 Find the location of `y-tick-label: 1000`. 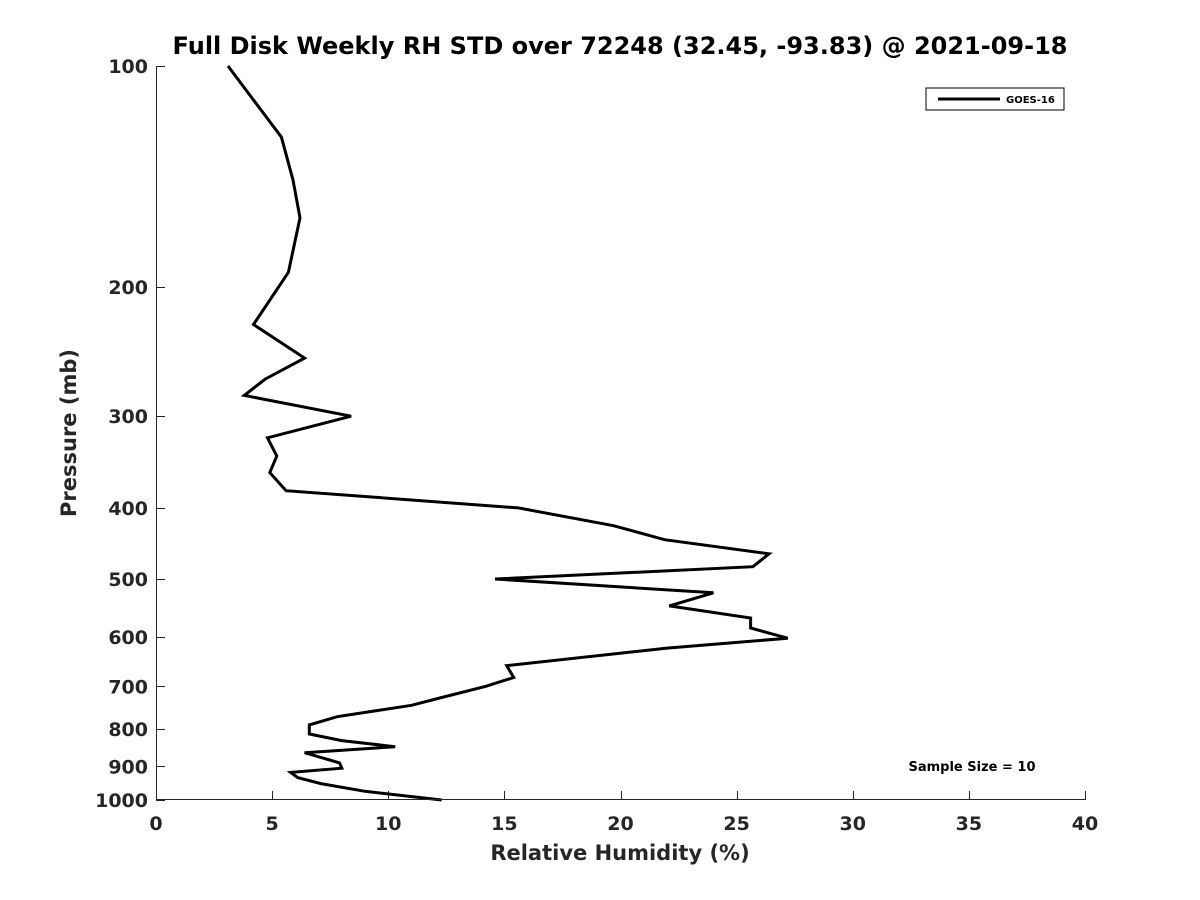

y-tick-label: 1000 is located at coordinates (121, 801).